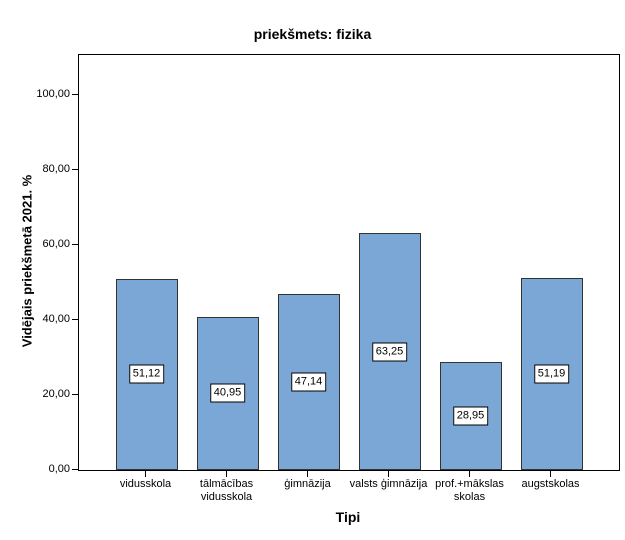 This screenshot has height=540, width=625. Describe the element at coordinates (227, 393) in the screenshot. I see `bar-value-label: 40,95` at that location.